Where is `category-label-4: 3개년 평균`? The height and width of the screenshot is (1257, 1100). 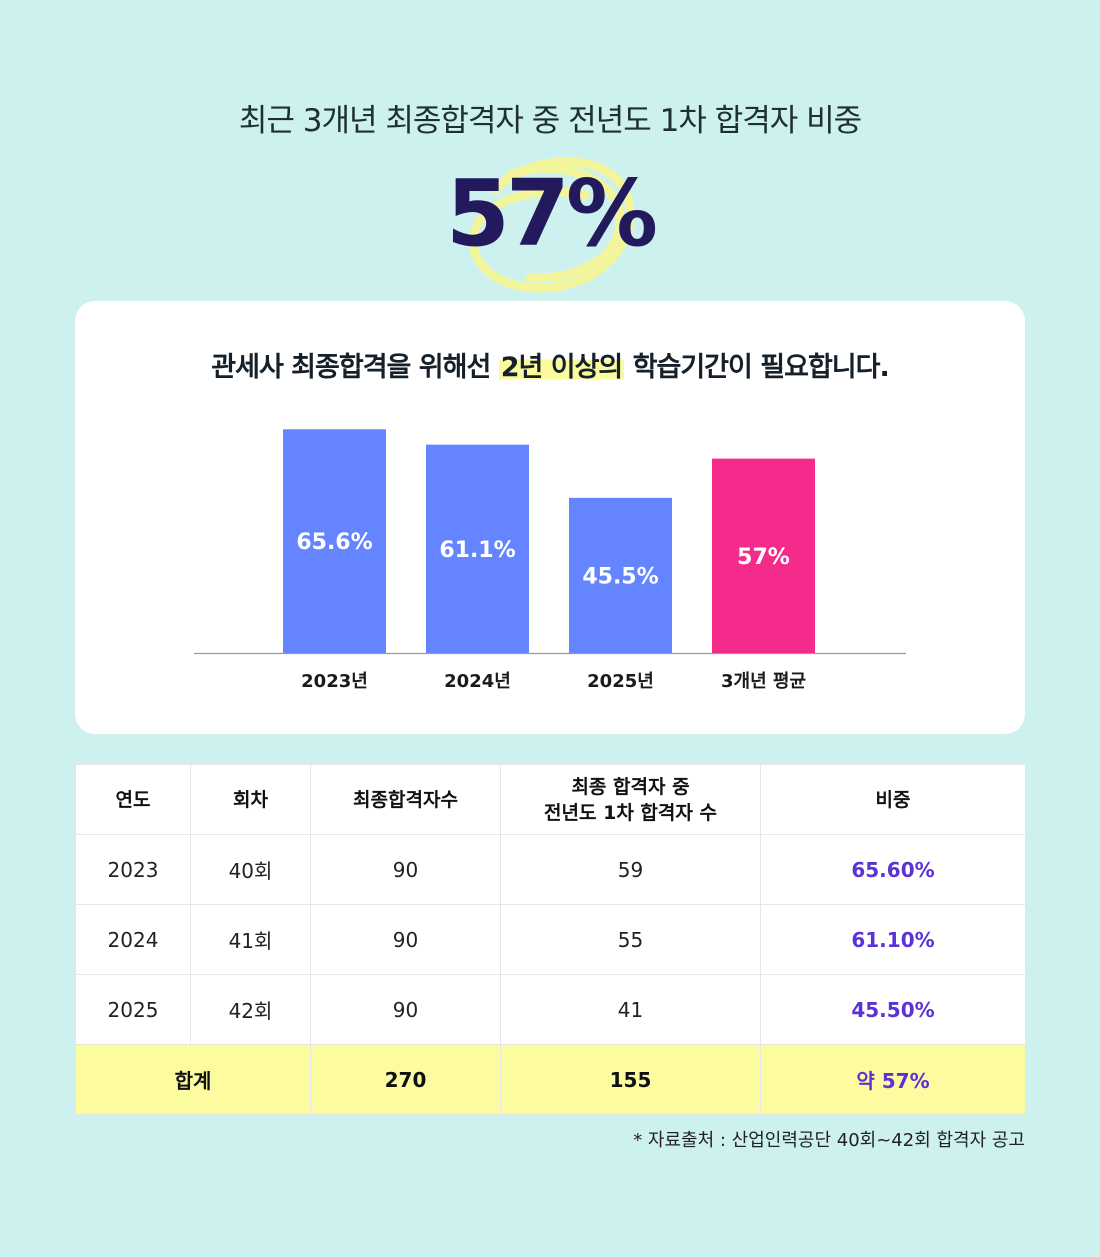
category-label-4: 3개년 평균 is located at coordinates (763, 681).